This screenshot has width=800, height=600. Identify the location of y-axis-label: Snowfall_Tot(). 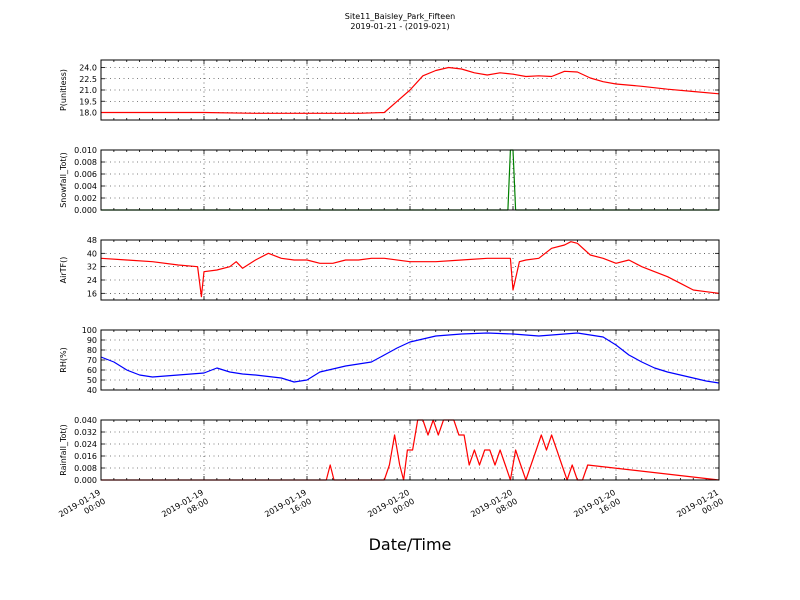
(63, 180).